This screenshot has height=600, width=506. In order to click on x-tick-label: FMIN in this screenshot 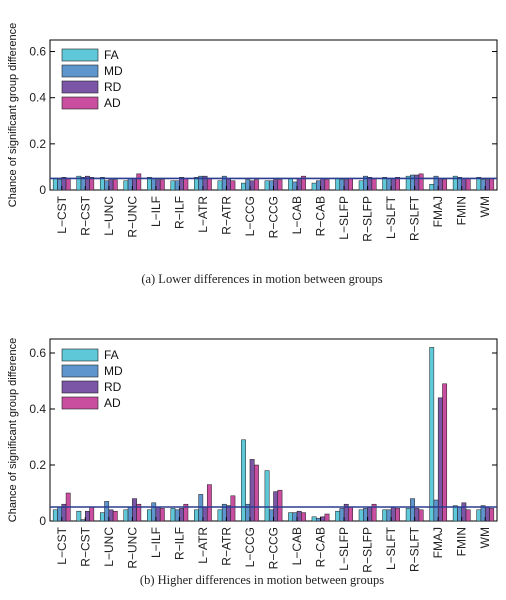, I will do `click(462, 541)`.